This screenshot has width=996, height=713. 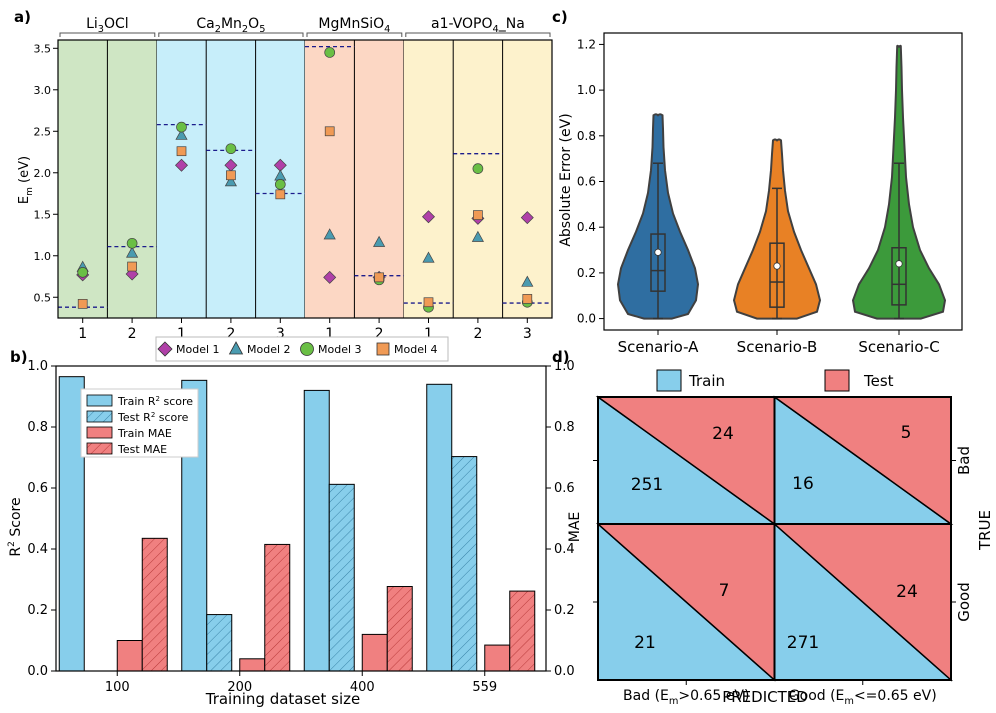 I want to click on legend-label: Test MAE, so click(x=142, y=449).